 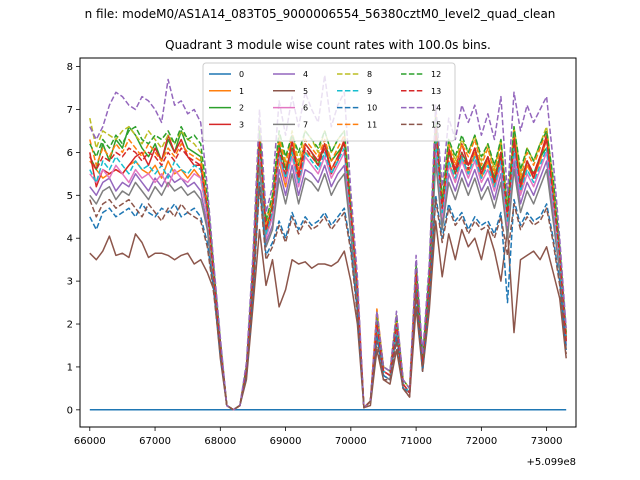 What do you see at coordinates (241, 91) in the screenshot?
I see `legend-label-1: 1` at bounding box center [241, 91].